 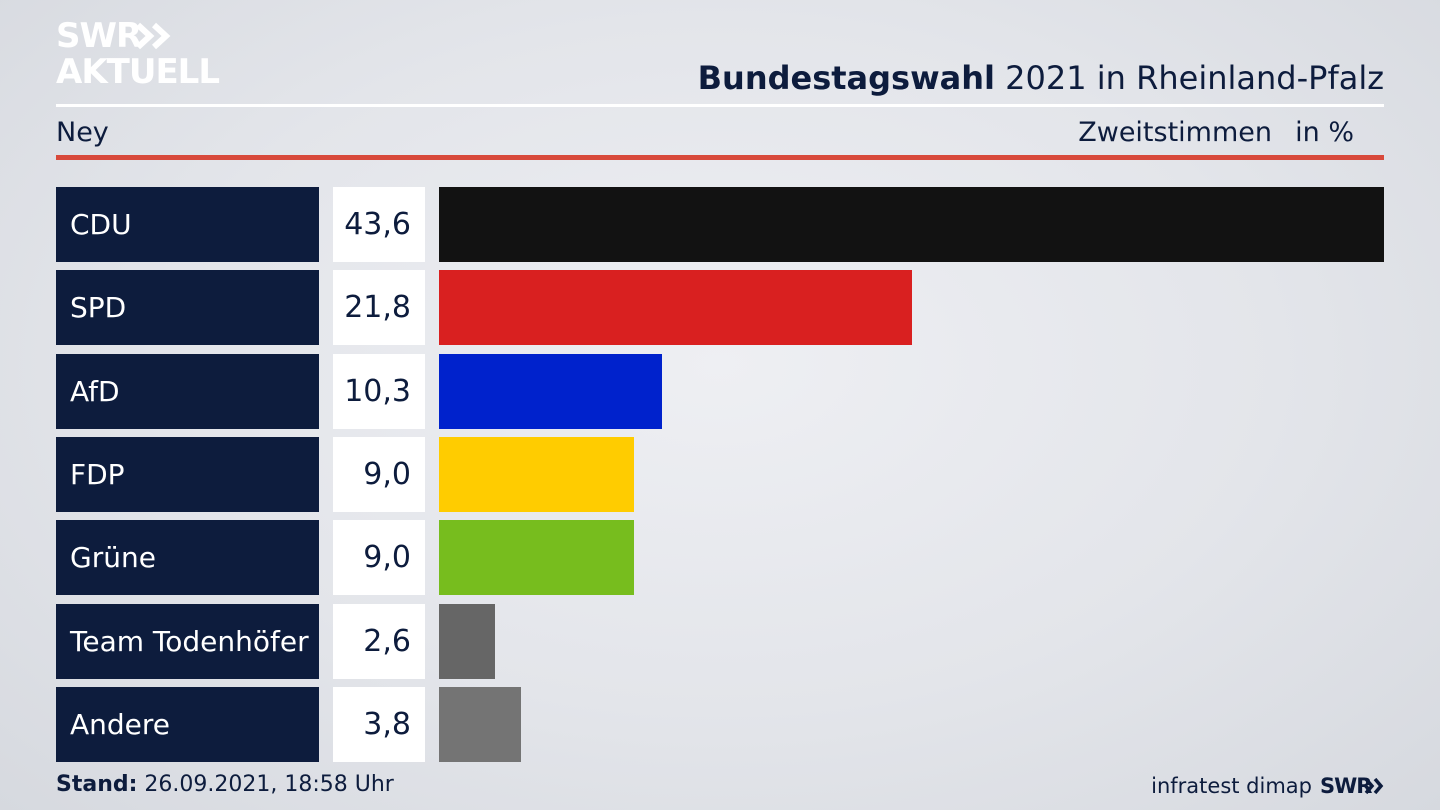 I want to click on party-label: AfD, so click(x=187, y=391).